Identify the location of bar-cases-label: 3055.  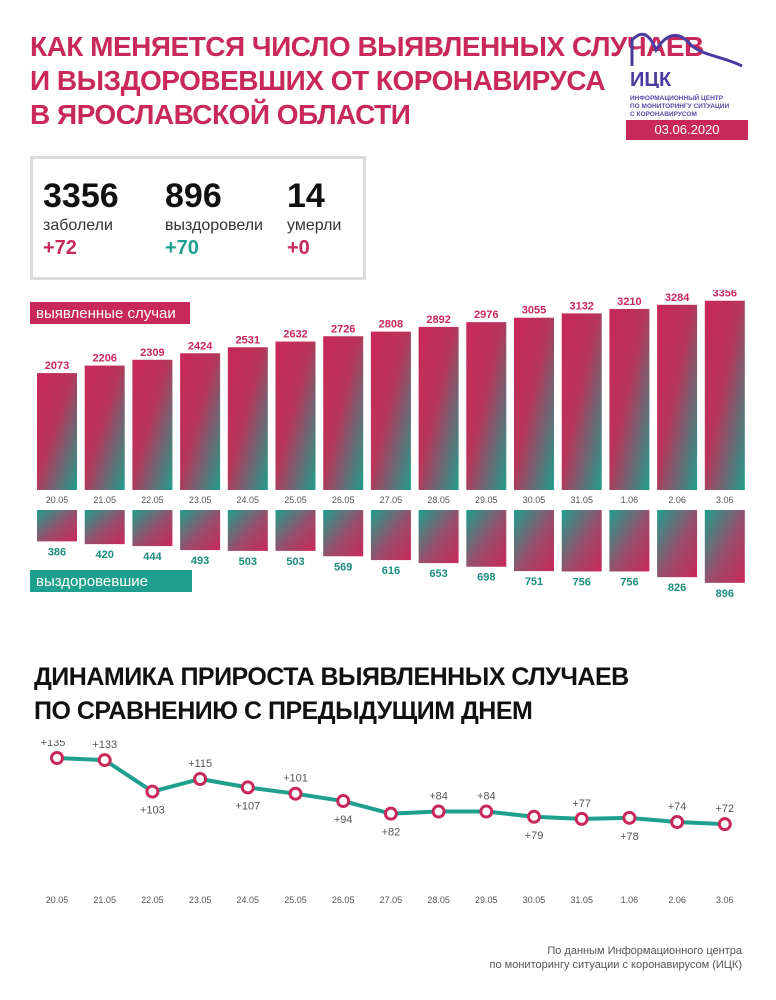
(534, 311).